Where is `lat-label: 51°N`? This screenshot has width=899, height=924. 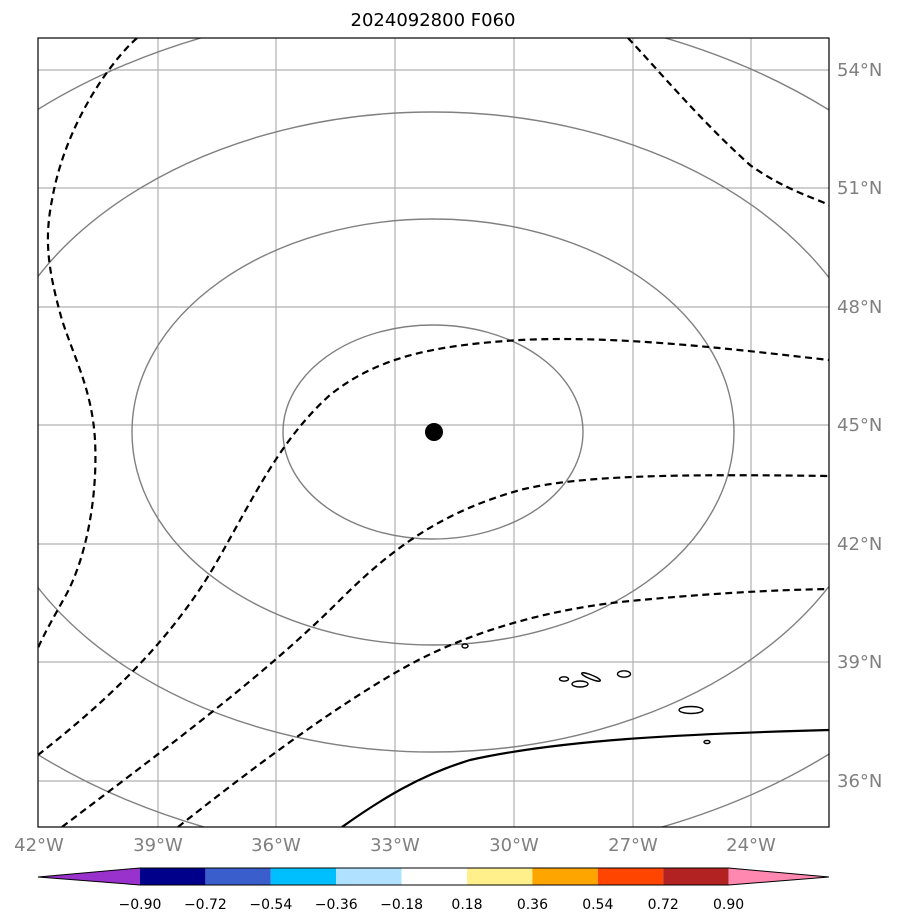 lat-label: 51°N is located at coordinates (859, 188).